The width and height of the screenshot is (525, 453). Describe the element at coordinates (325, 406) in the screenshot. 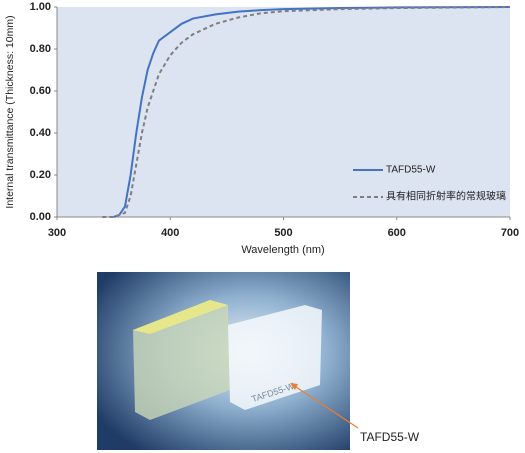

I see `arrow` at that location.